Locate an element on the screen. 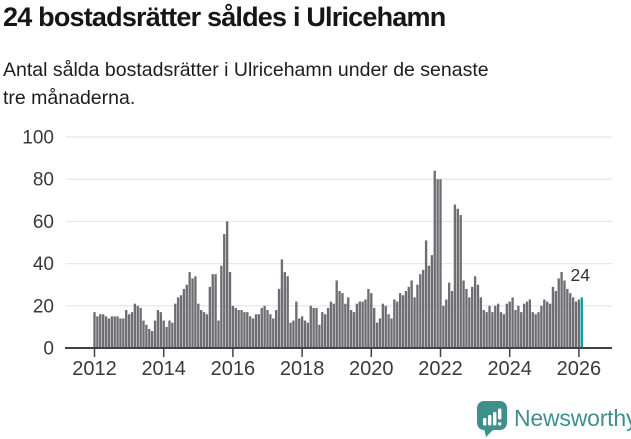  x-axis-tick-label: 2020 is located at coordinates (371, 369).